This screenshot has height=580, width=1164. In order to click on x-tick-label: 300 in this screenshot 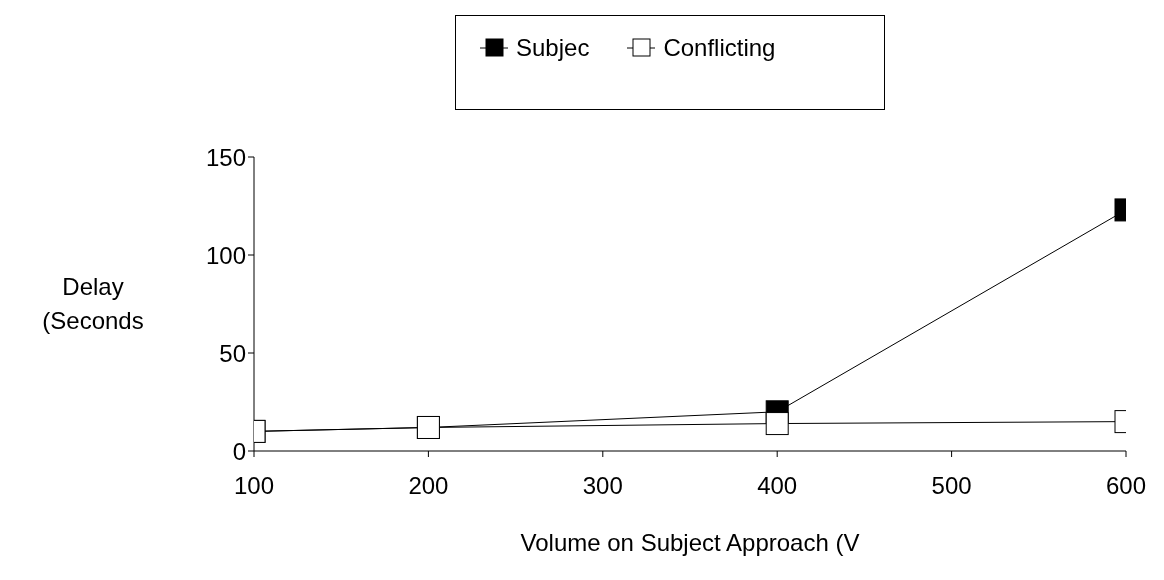, I will do `click(602, 486)`.